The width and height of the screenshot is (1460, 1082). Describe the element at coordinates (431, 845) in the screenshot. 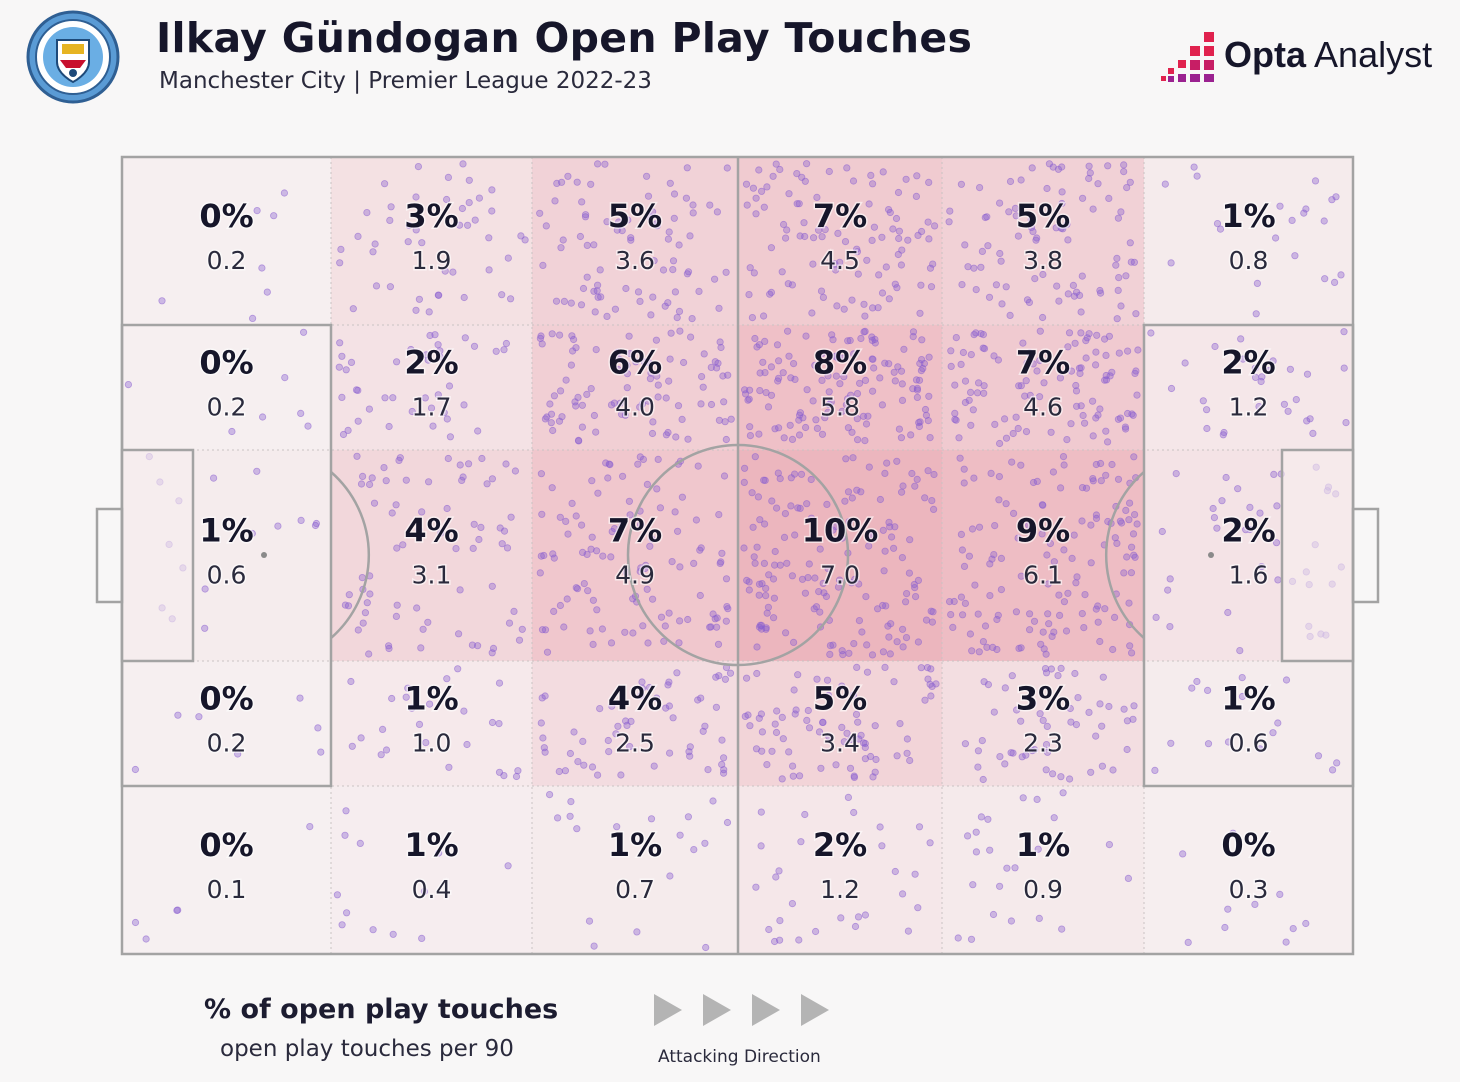

I see `zone-percentage-label: 1%` at that location.